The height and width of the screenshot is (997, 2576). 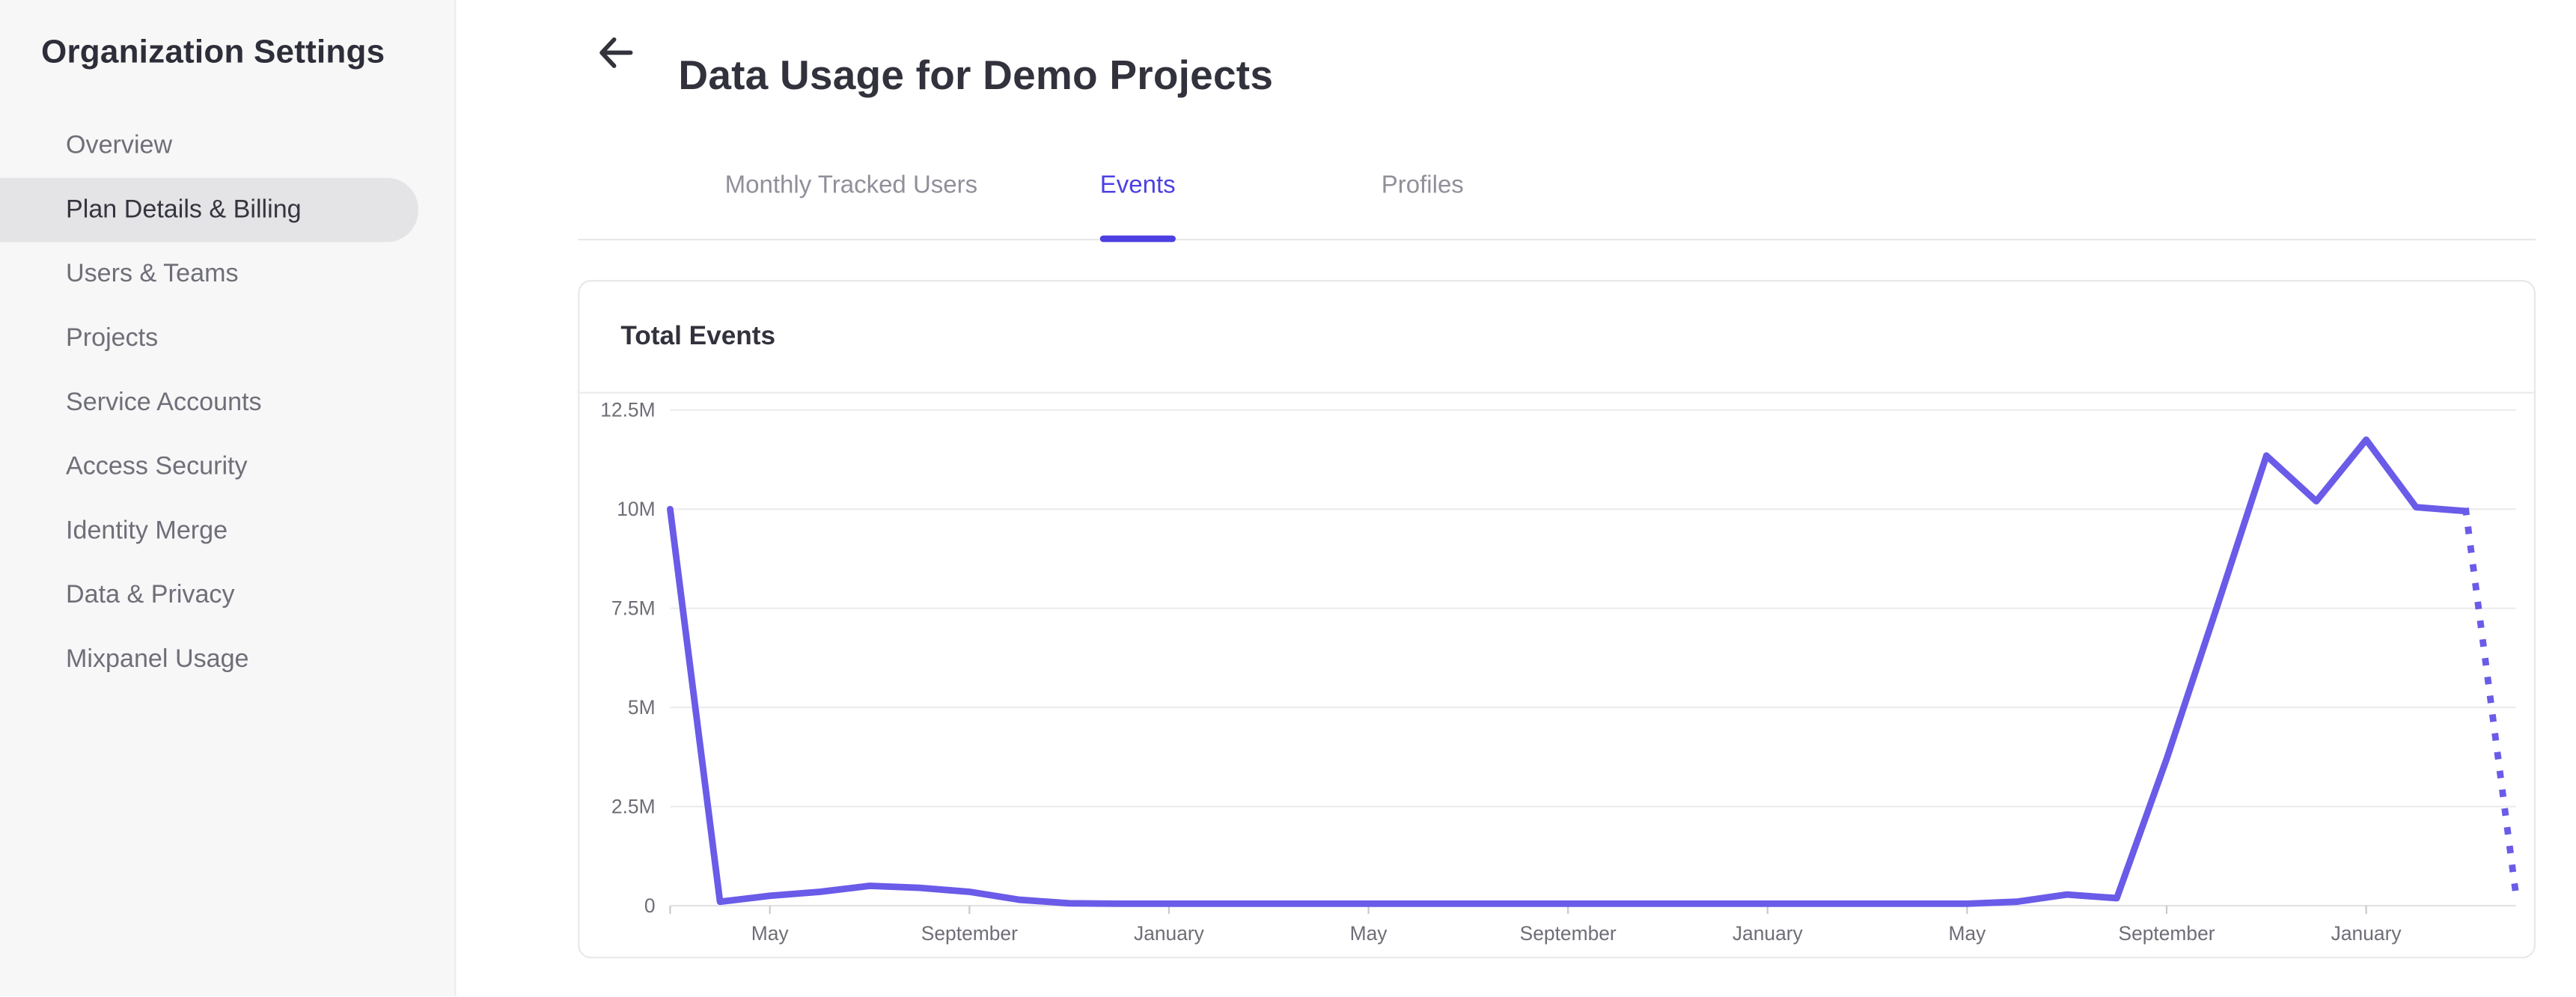 I want to click on sidebar-item-projects: Projects, so click(x=113, y=337).